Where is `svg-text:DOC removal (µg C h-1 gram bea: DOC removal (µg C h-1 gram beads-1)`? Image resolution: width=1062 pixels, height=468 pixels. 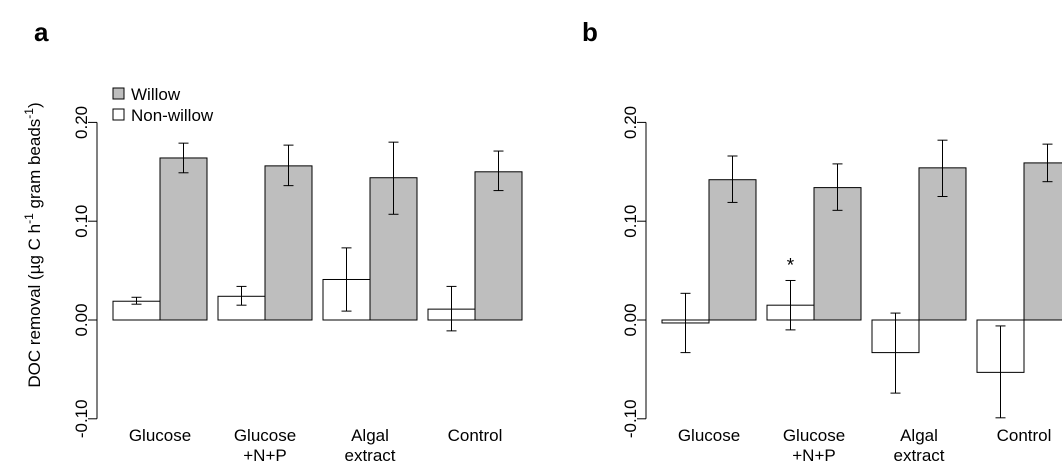
svg-text:DOC removal (µg C h-1 gram bea: DOC removal (µg C h-1 gram beads-1) is located at coordinates (33, 244).